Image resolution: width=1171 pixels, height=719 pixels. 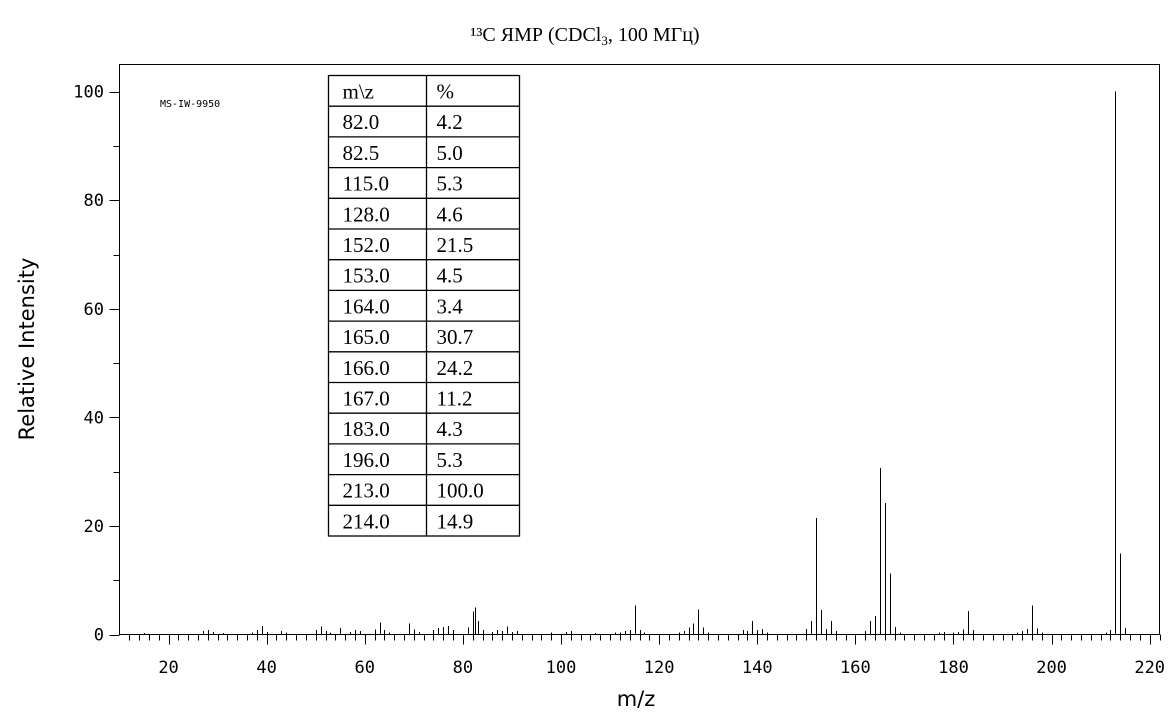 I want to click on table-cell-mz: 152.0, so click(x=366, y=245).